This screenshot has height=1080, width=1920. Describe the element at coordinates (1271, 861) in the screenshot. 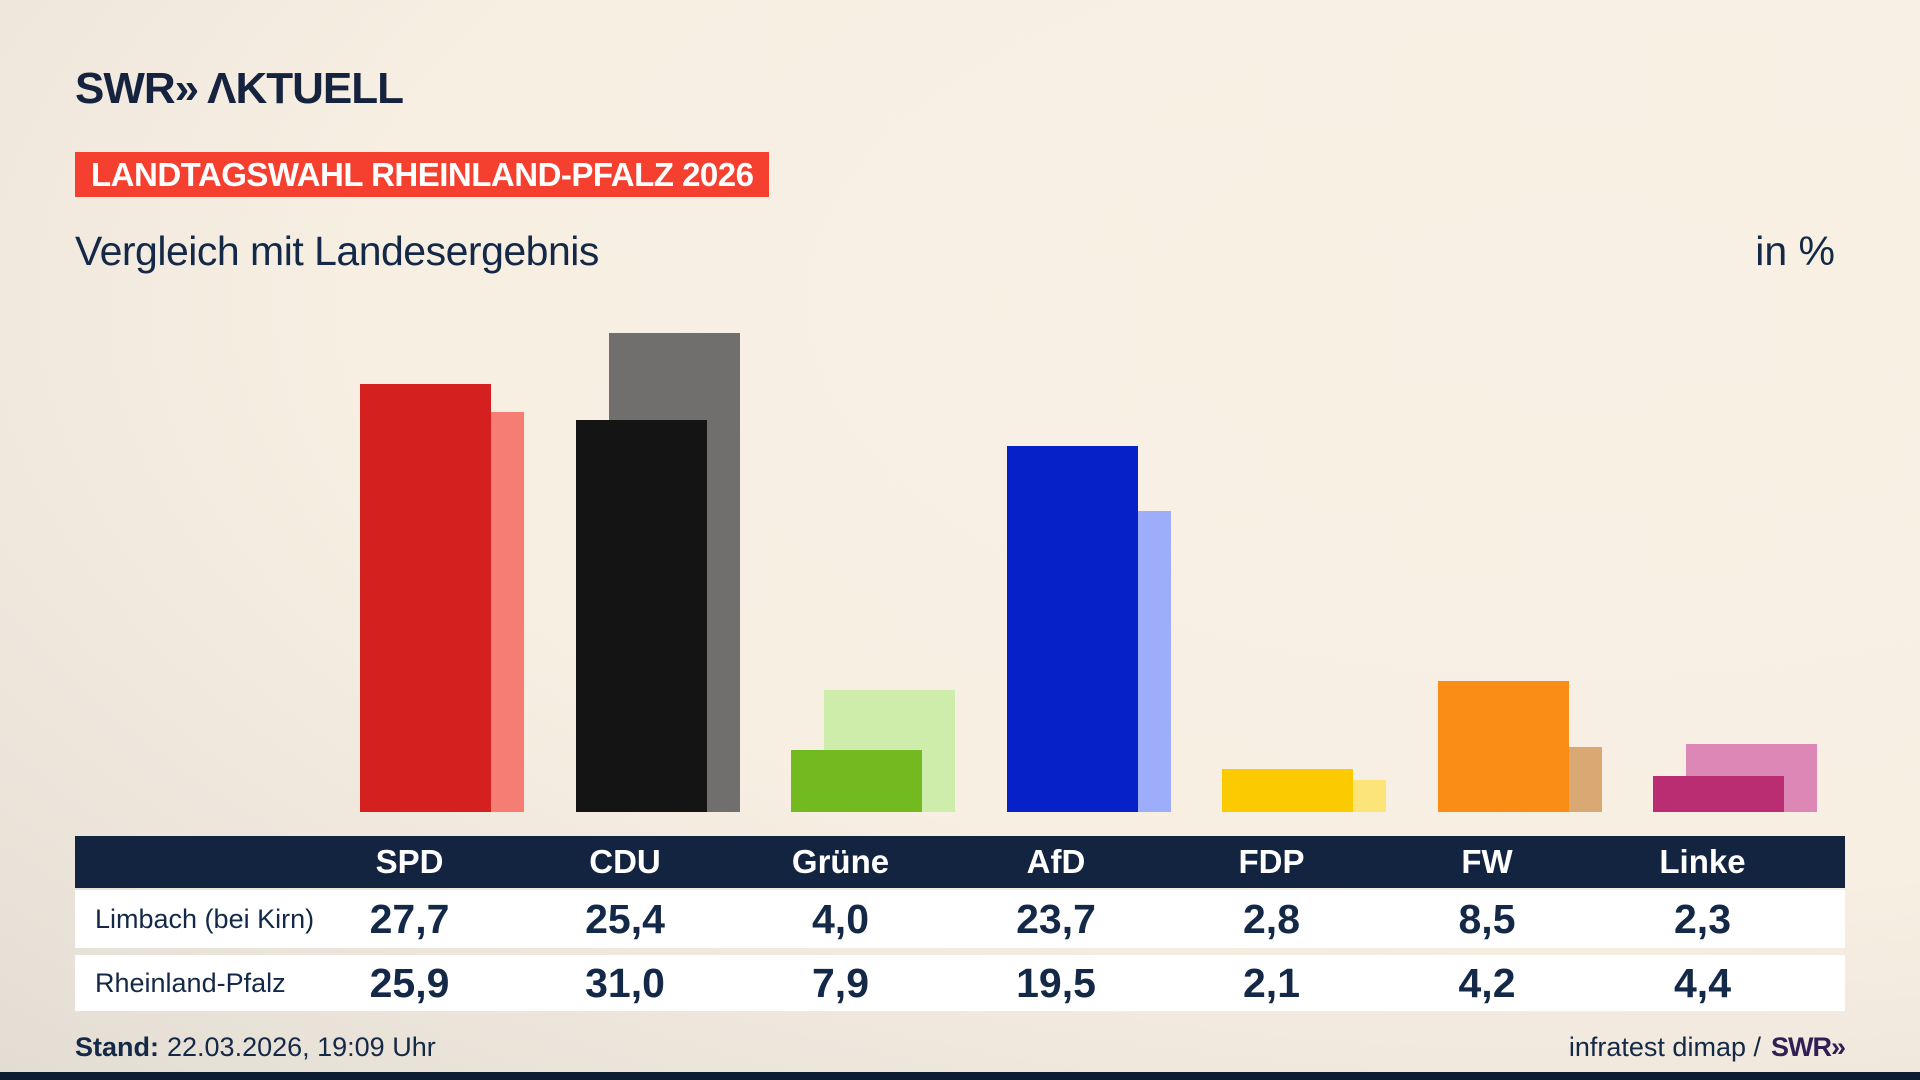

I see `column-header-fdp: FDP` at that location.